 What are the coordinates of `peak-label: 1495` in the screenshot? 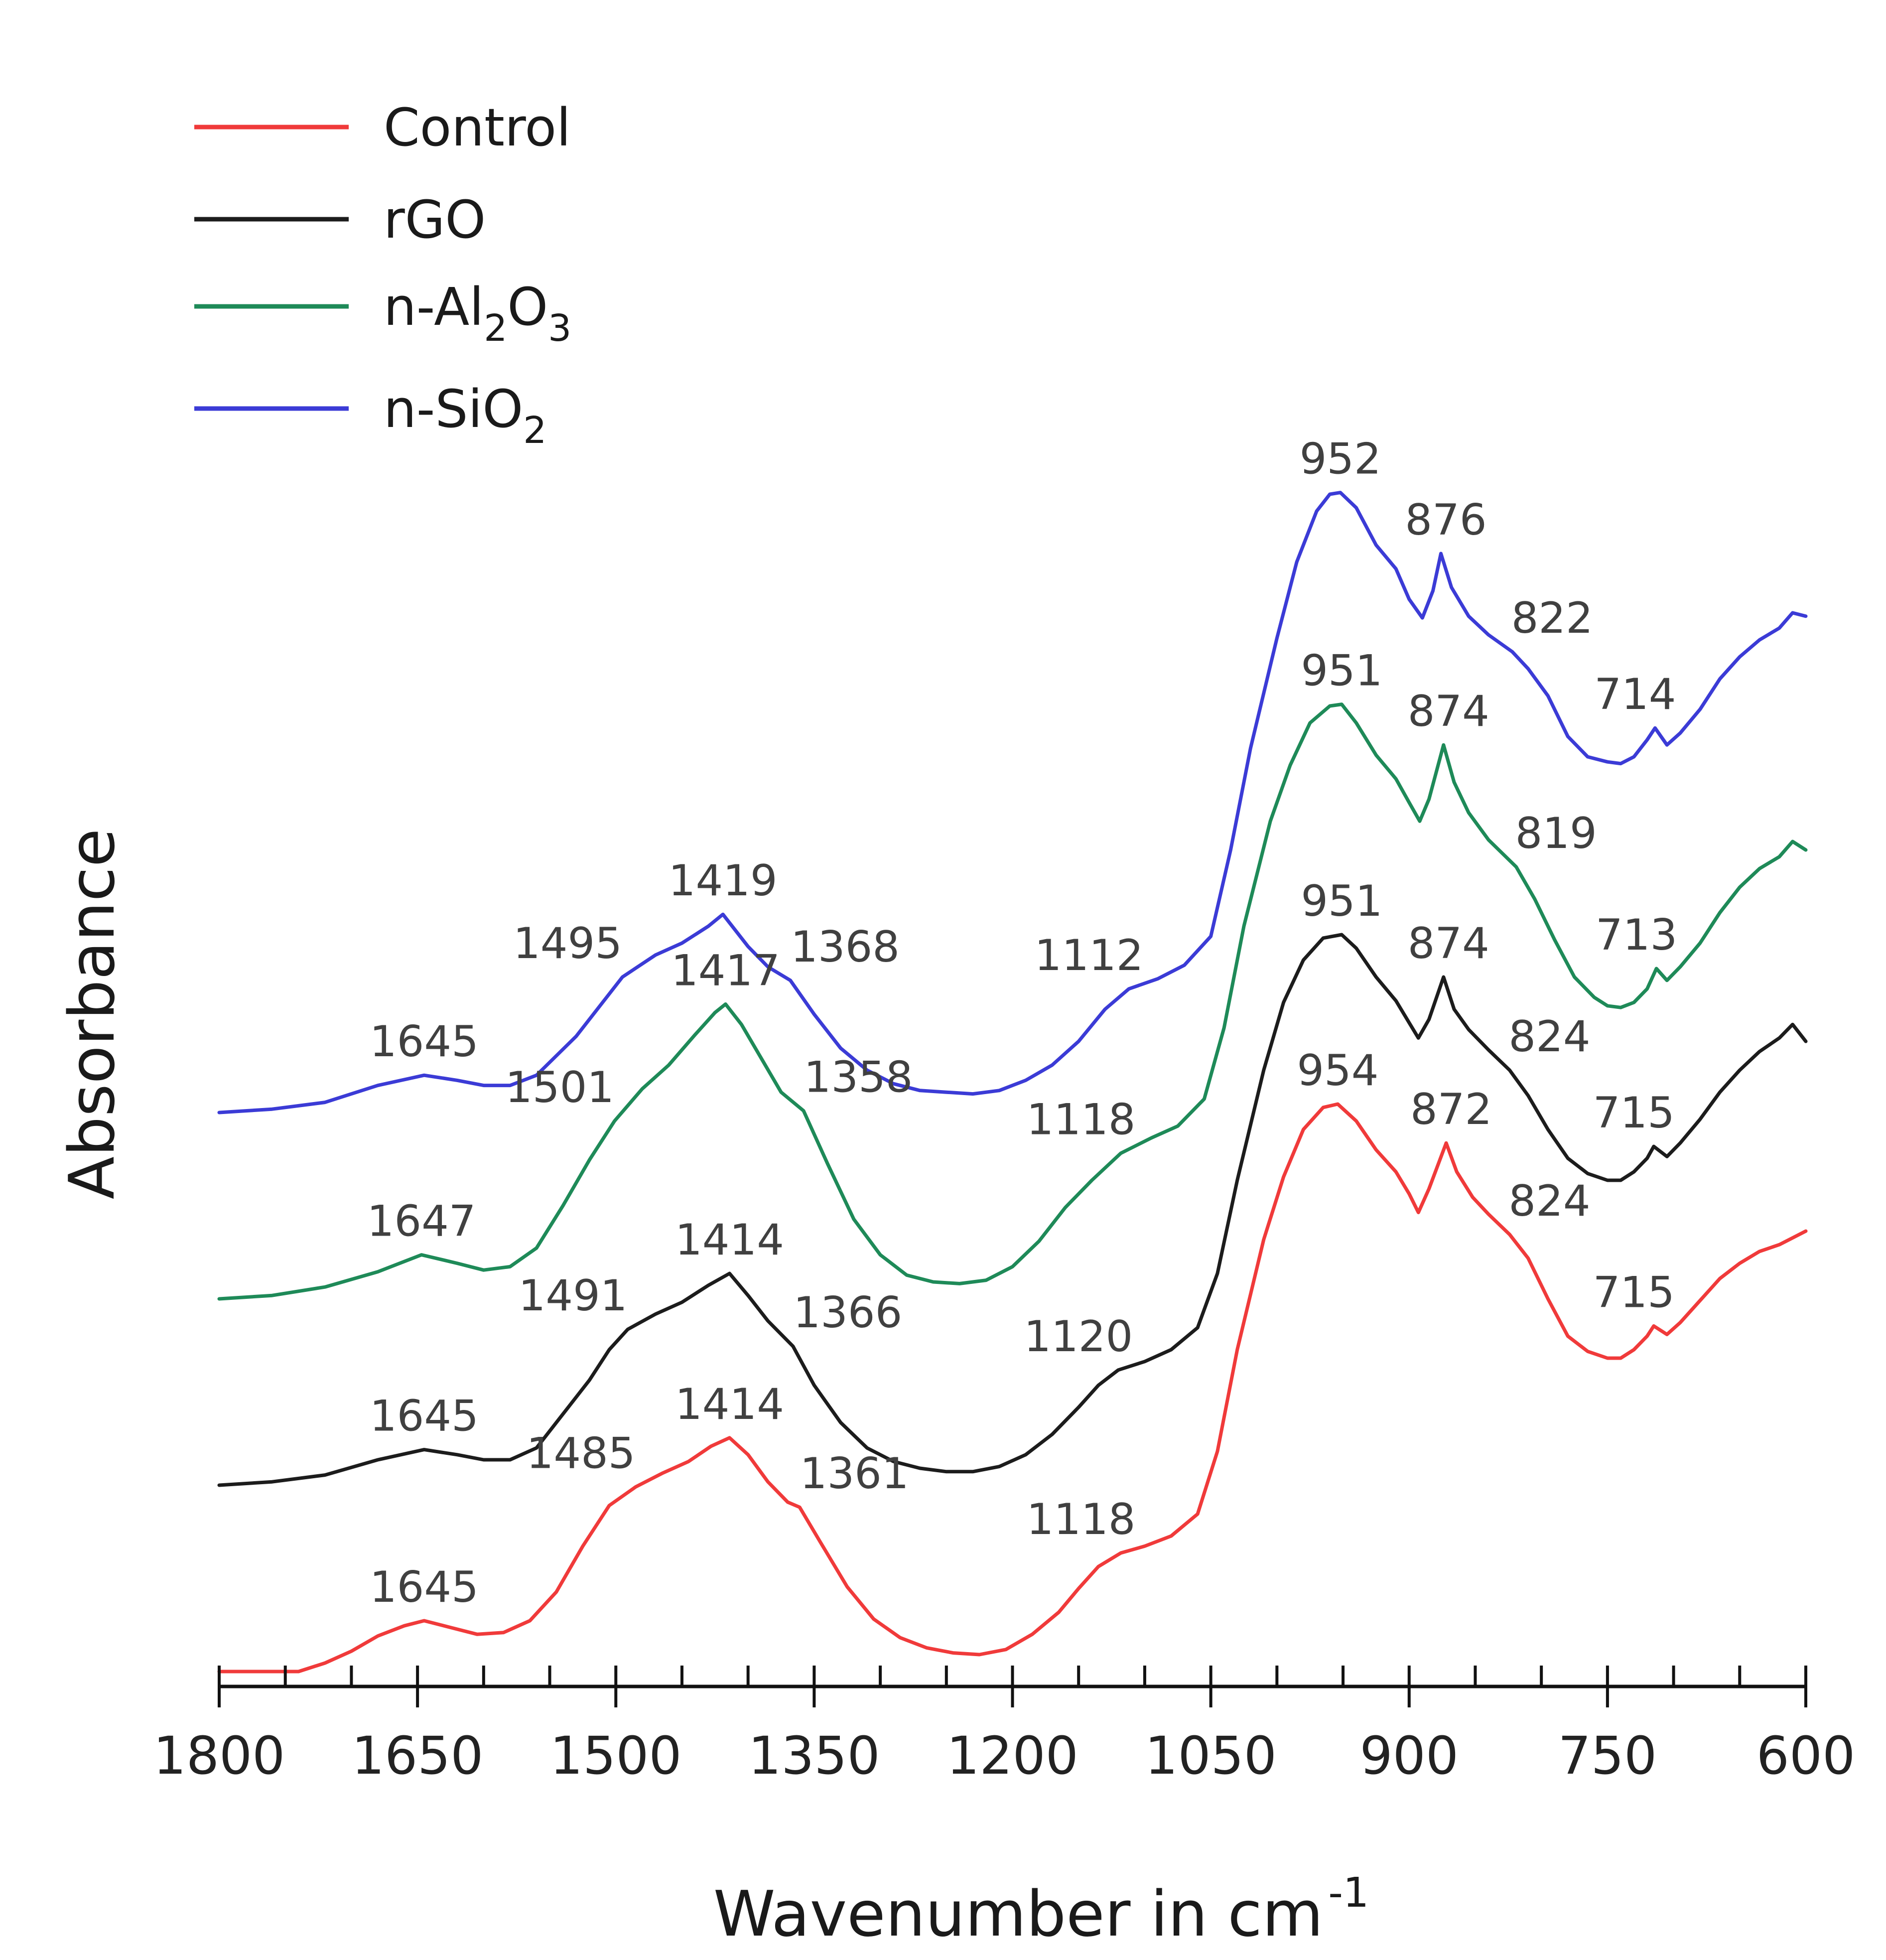 It's located at (567, 944).